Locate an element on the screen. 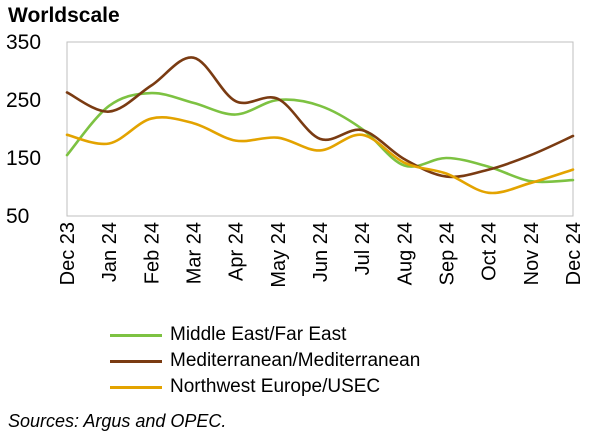 This screenshot has height=437, width=590. x-tick-label: Nov 24 is located at coordinates (532, 253).